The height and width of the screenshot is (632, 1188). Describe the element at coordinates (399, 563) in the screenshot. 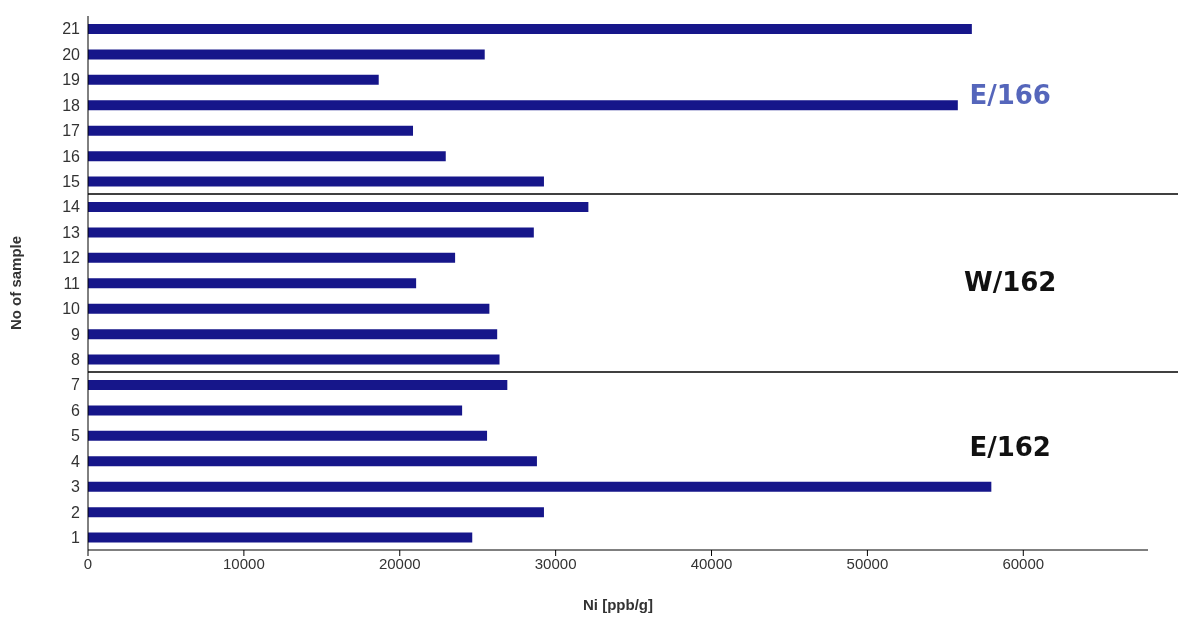

I see `x-tick-label: 20000` at that location.